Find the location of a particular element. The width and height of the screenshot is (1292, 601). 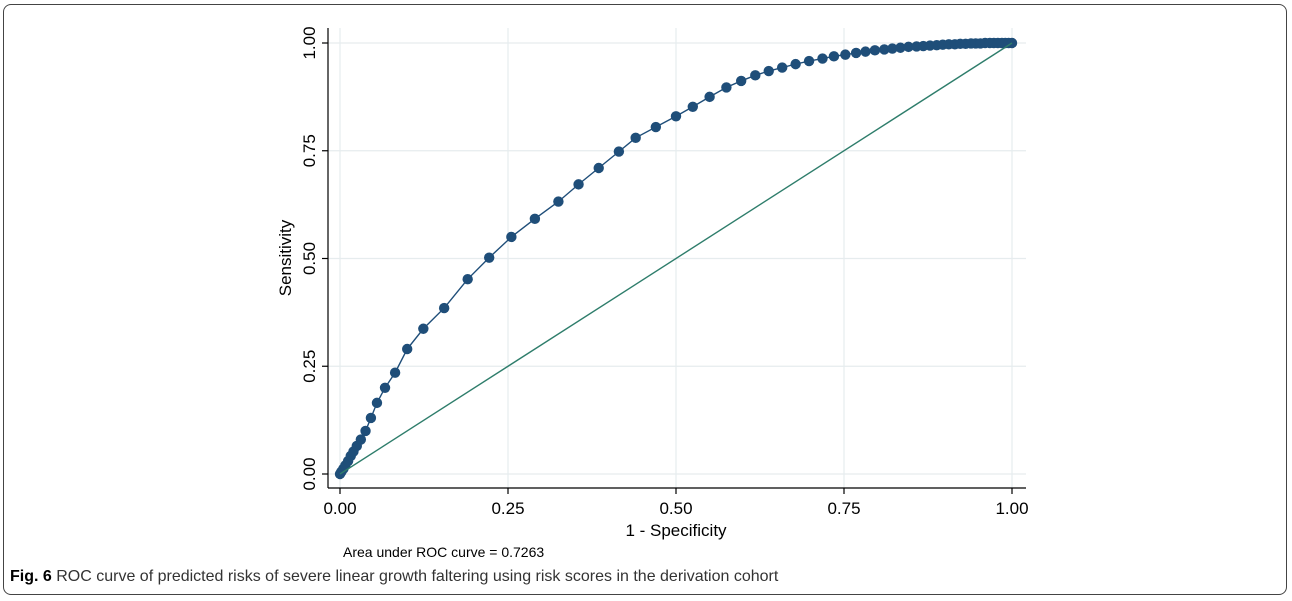

x-tick-label: 0.50 is located at coordinates (675, 508).